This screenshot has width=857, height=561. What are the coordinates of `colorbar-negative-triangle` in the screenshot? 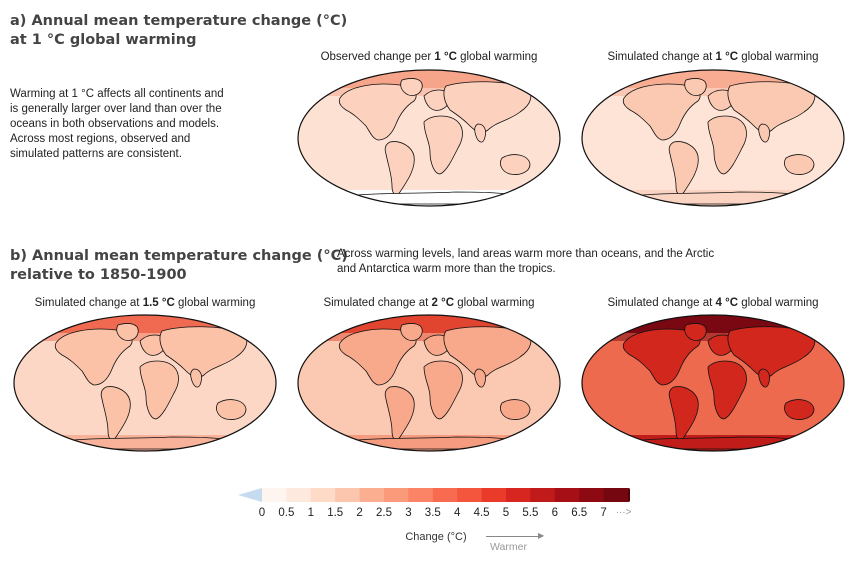 It's located at (250, 495).